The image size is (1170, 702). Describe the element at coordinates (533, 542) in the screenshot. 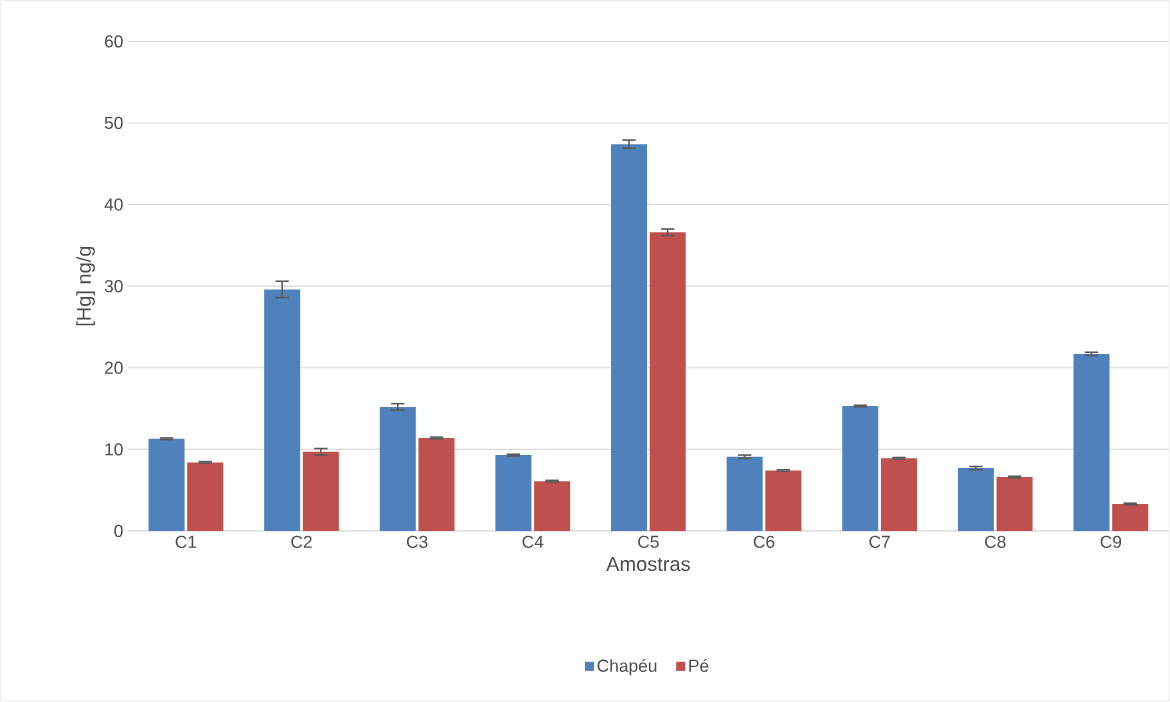

I see `x-tick-label: C4` at that location.